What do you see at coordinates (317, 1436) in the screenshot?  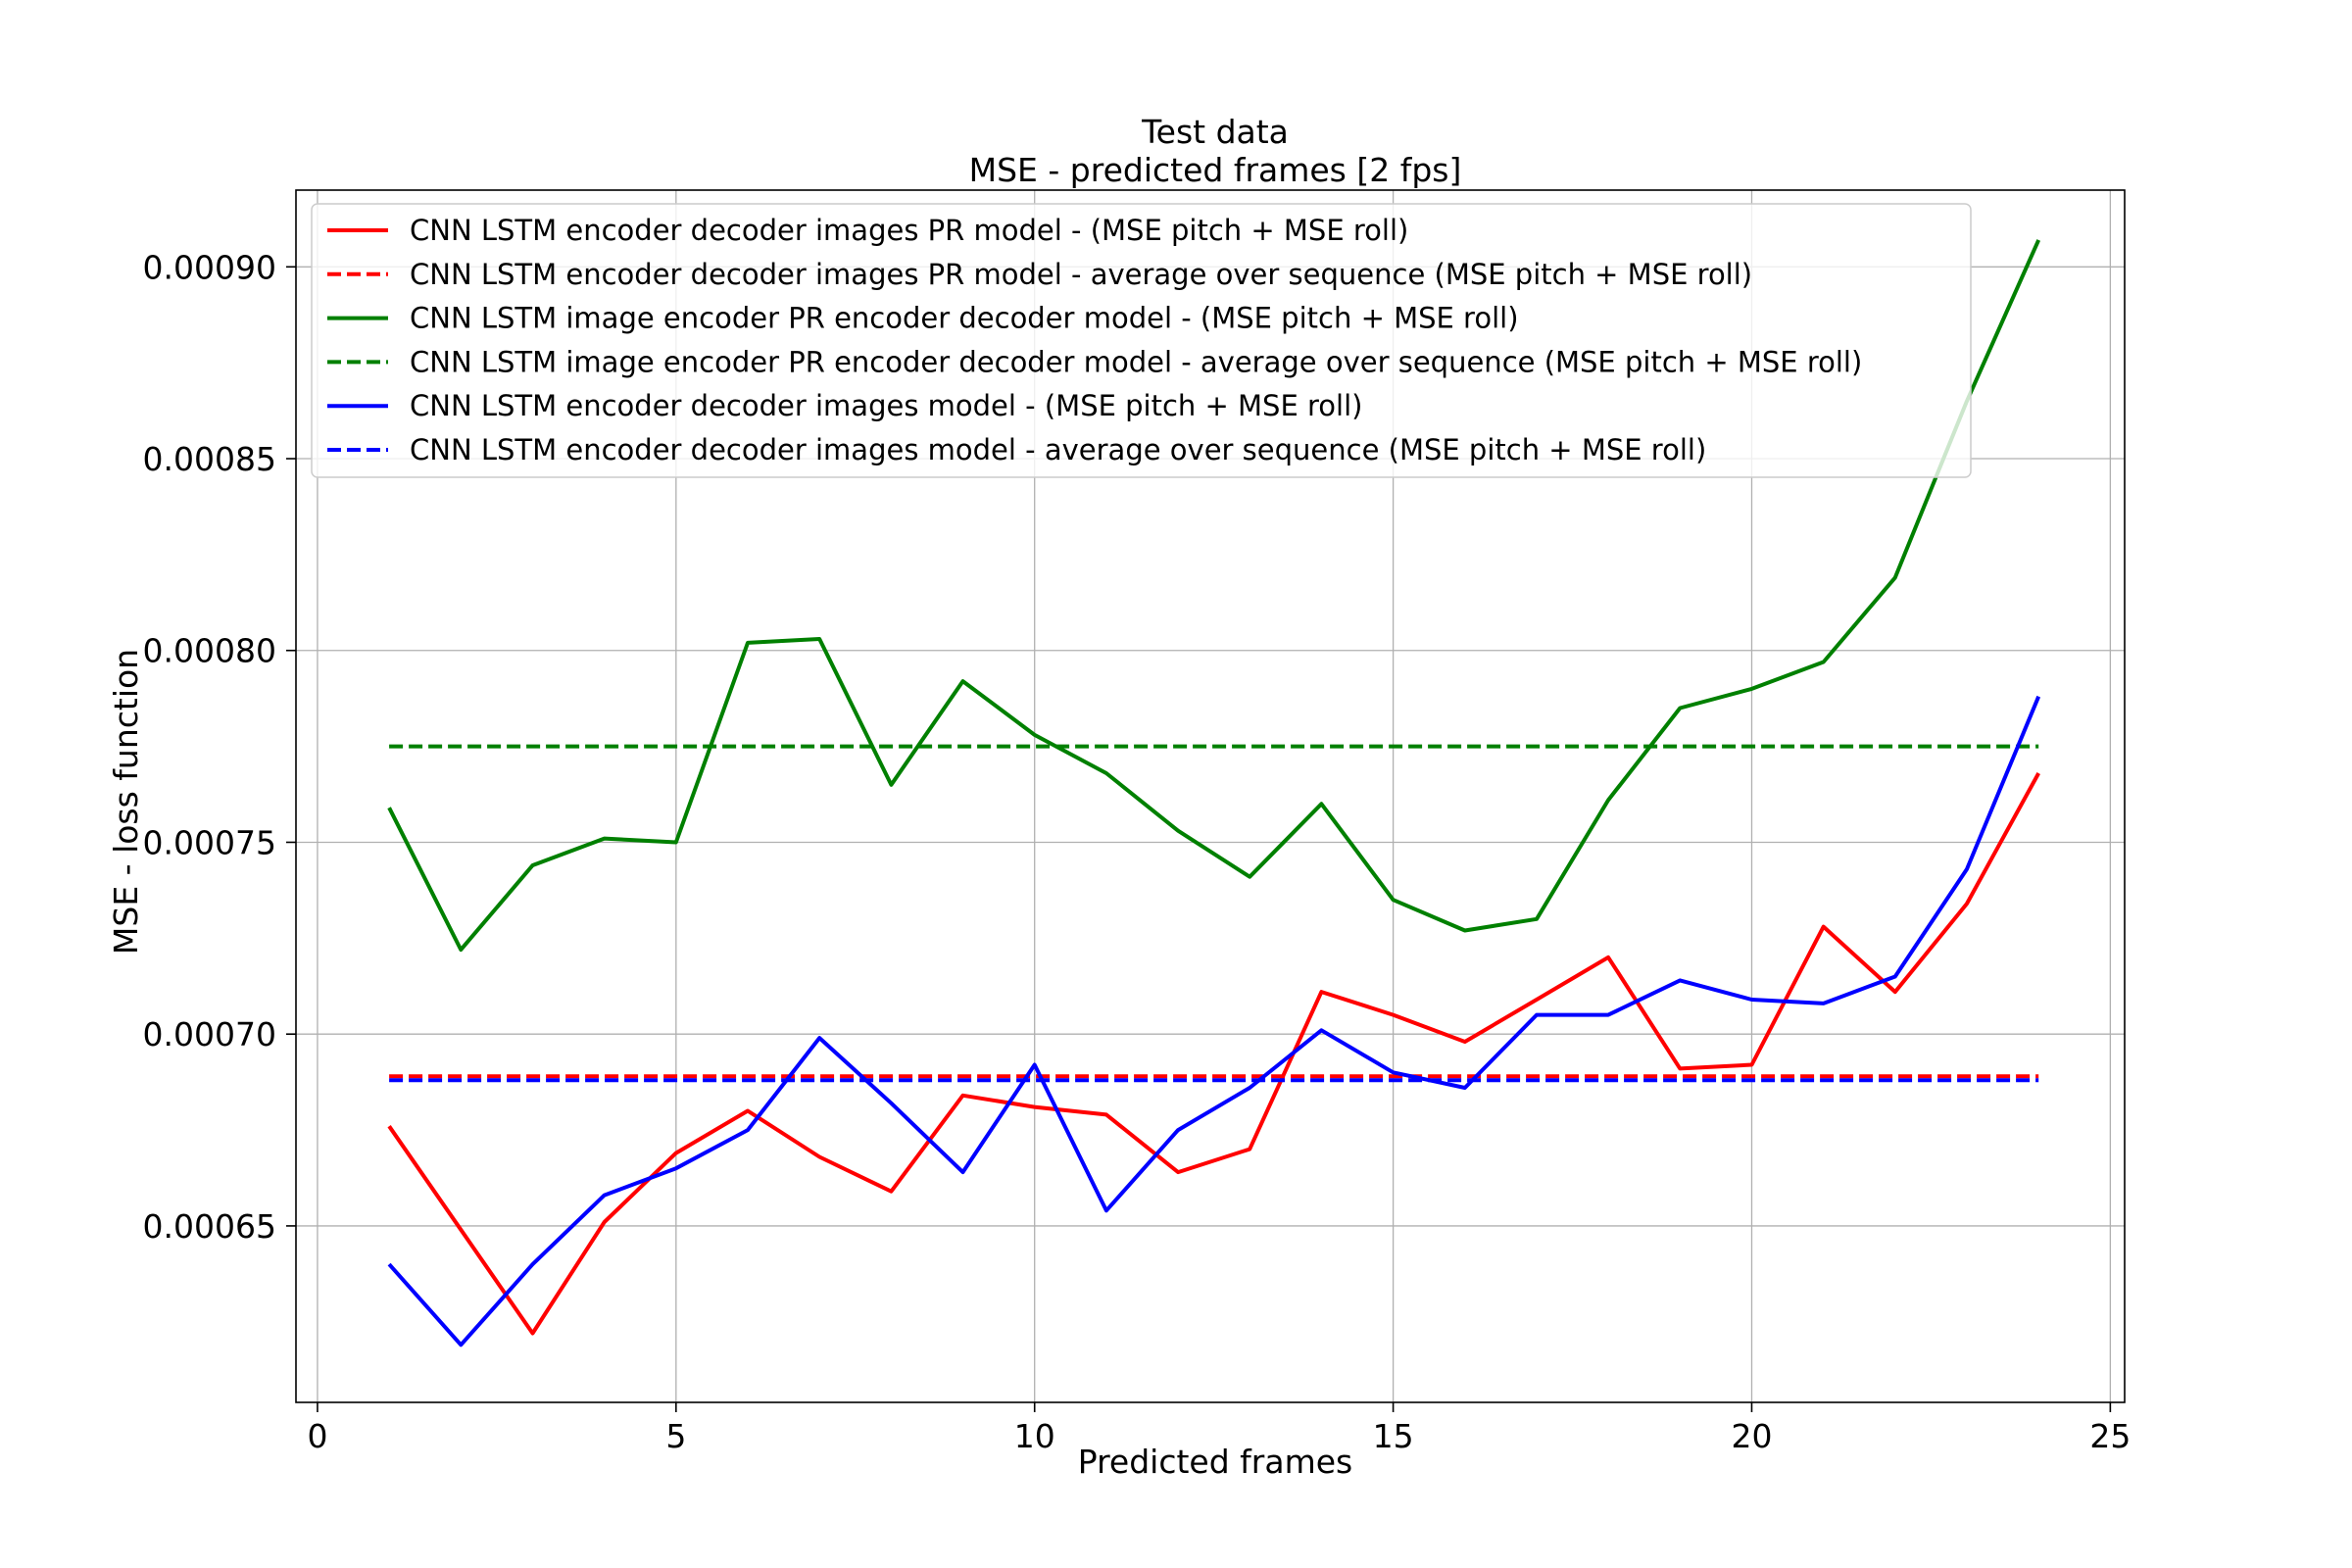 I see `x-tick-label: 0` at bounding box center [317, 1436].